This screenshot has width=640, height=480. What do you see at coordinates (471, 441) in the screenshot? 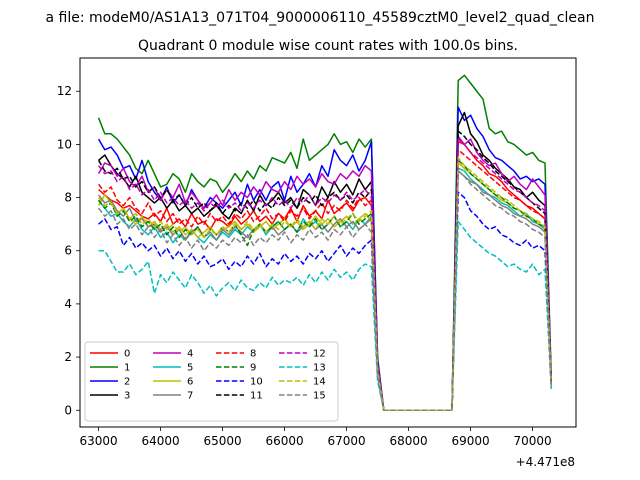
I see `x-tick-label: 69000` at bounding box center [471, 441].